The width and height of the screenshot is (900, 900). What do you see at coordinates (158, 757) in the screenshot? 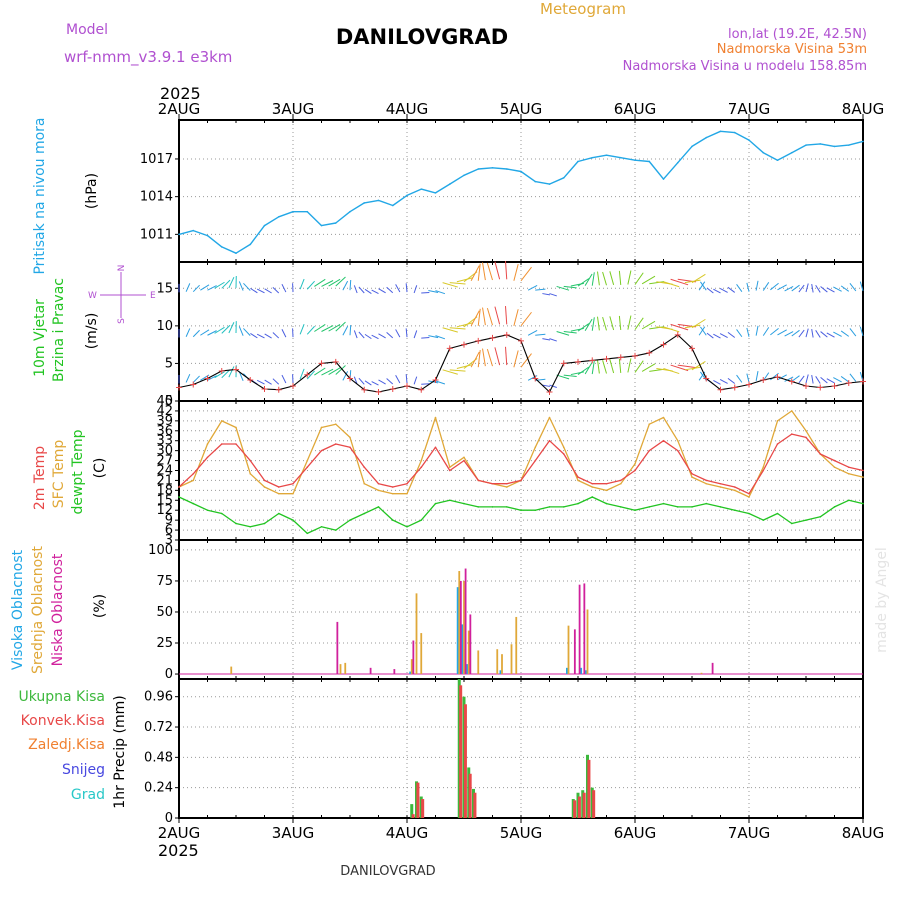
I see `y-tick-label: 0.48` at bounding box center [158, 757].